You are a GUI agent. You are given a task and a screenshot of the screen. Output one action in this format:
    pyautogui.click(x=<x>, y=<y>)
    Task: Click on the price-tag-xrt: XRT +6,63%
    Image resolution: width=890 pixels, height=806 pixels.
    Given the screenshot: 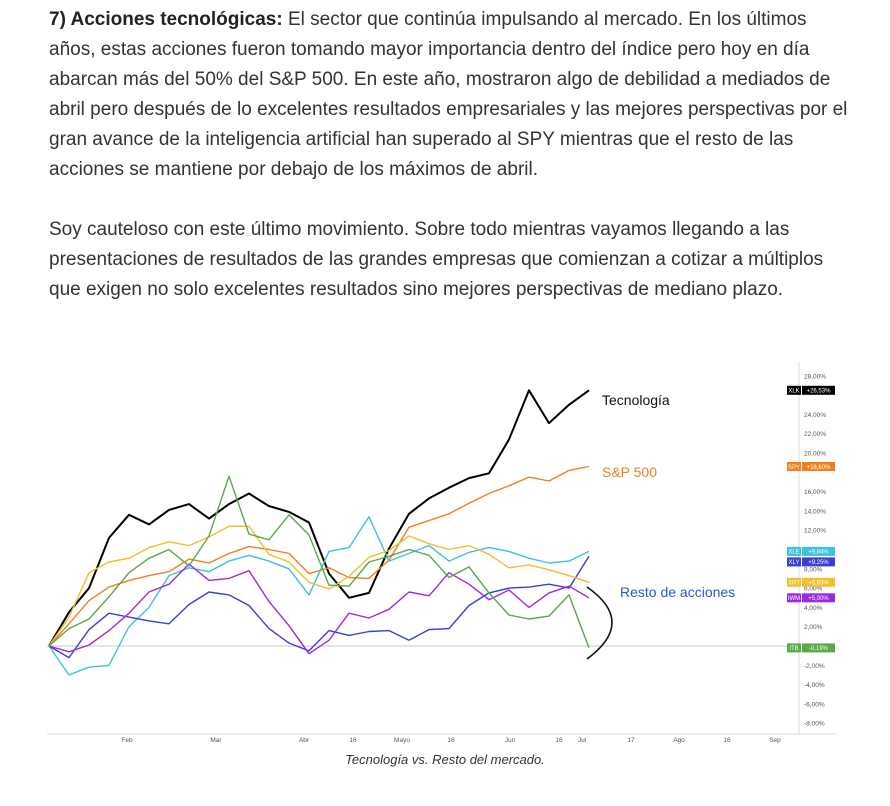 What is the action you would take?
    pyautogui.click(x=811, y=582)
    